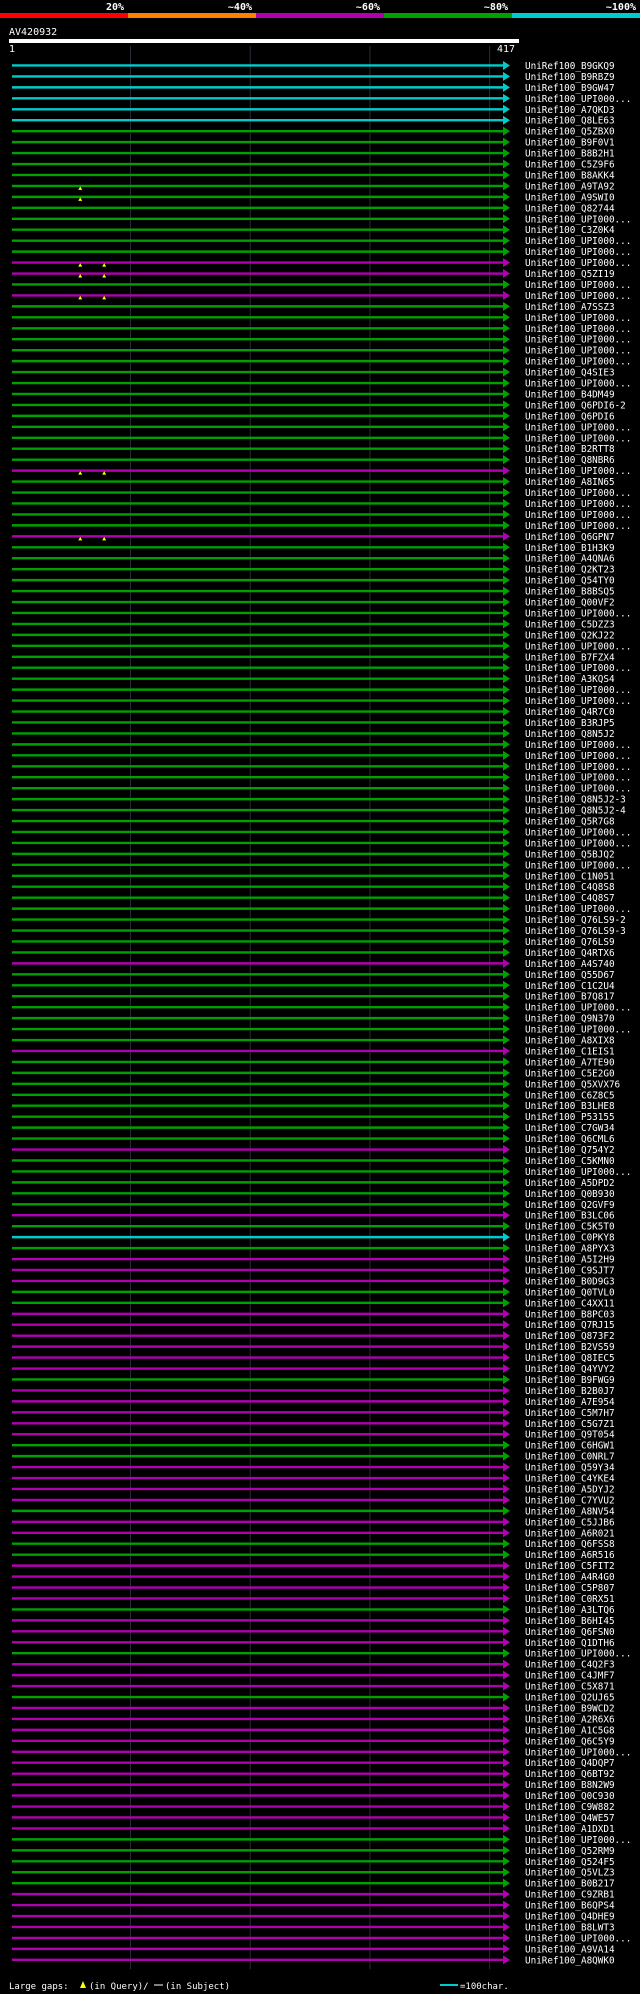 This screenshot has width=640, height=1994. Describe the element at coordinates (570, 1238) in the screenshot. I see `hit-label: UniRef100_C0PKY8` at that location.